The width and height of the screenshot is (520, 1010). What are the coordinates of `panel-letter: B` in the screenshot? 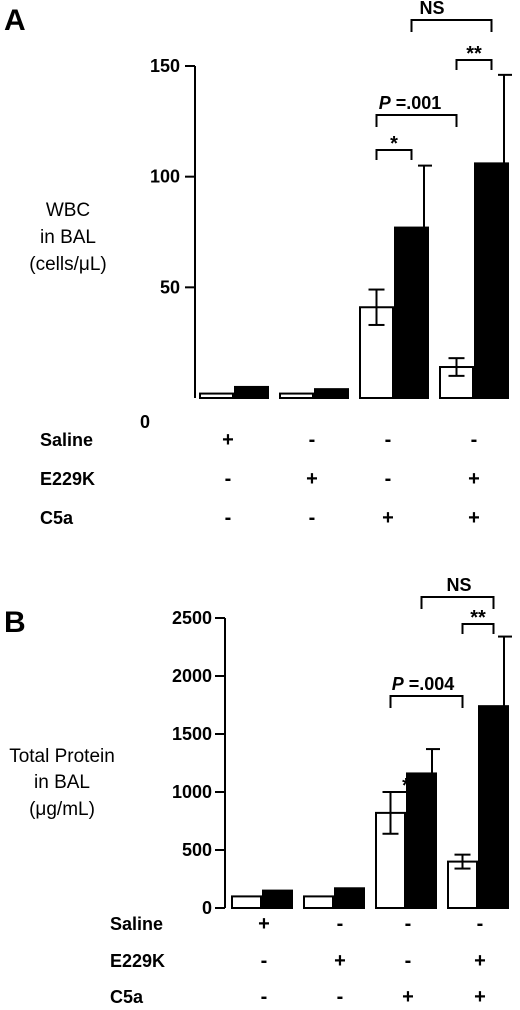 It's located at (15, 622).